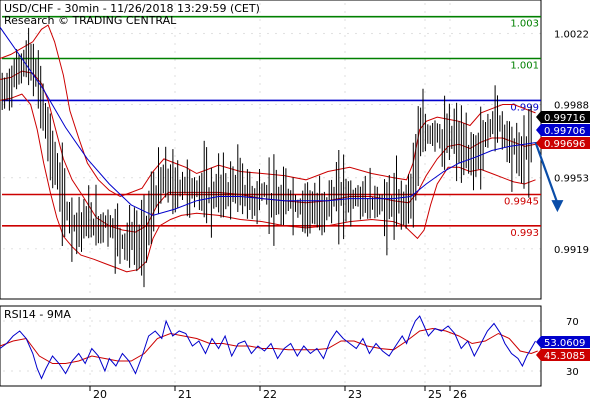  What do you see at coordinates (278, 393) in the screenshot?
I see `x-tick-labels: 20 21 22 23 25 26` at bounding box center [278, 393].